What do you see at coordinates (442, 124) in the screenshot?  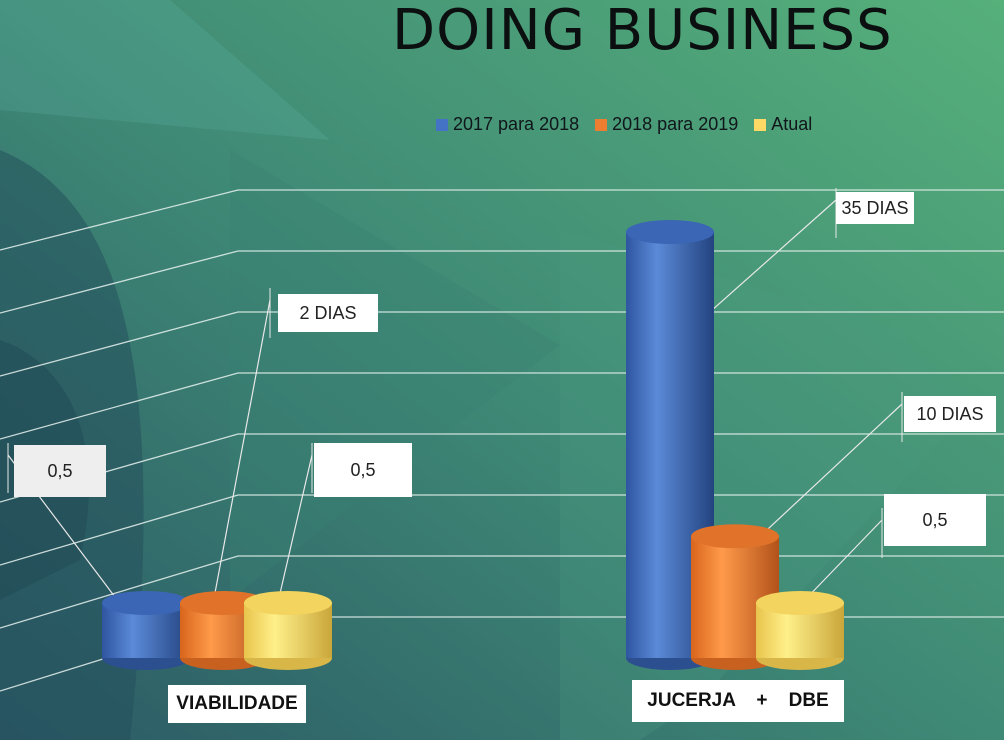 I see `legend-swatch-blue` at bounding box center [442, 124].